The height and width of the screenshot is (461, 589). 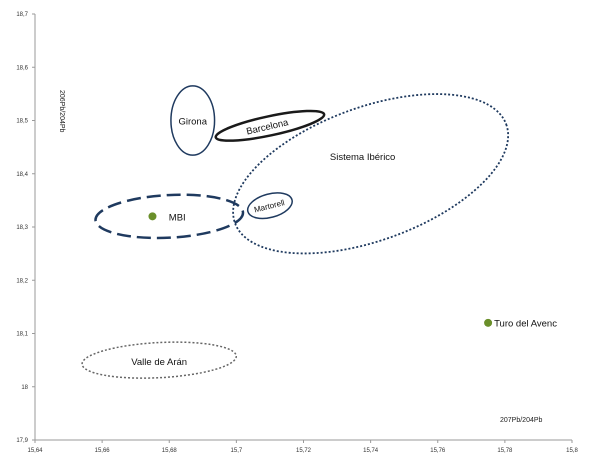 I want to click on point-mbi, so click(x=152, y=216).